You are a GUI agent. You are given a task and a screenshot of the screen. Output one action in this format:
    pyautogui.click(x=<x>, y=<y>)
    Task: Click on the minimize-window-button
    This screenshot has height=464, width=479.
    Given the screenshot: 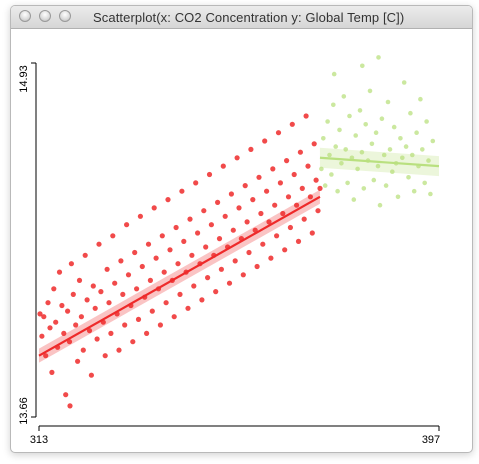 What is the action you would take?
    pyautogui.click(x=45, y=16)
    